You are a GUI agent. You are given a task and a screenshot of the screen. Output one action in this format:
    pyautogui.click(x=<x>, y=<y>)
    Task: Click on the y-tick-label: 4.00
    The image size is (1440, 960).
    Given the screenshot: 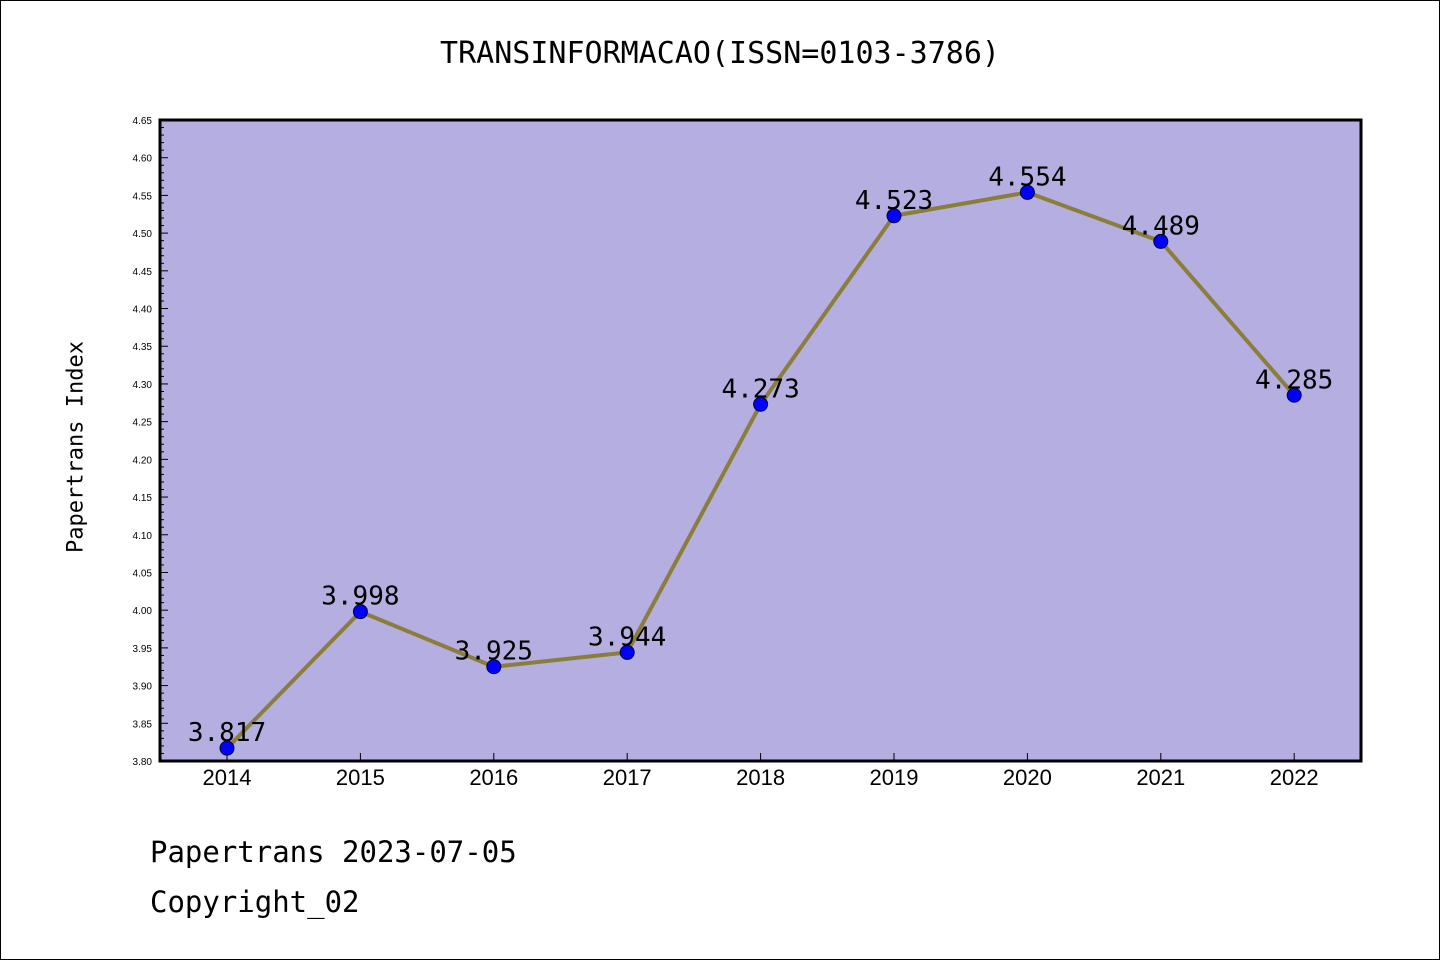 What is the action you would take?
    pyautogui.click(x=143, y=611)
    